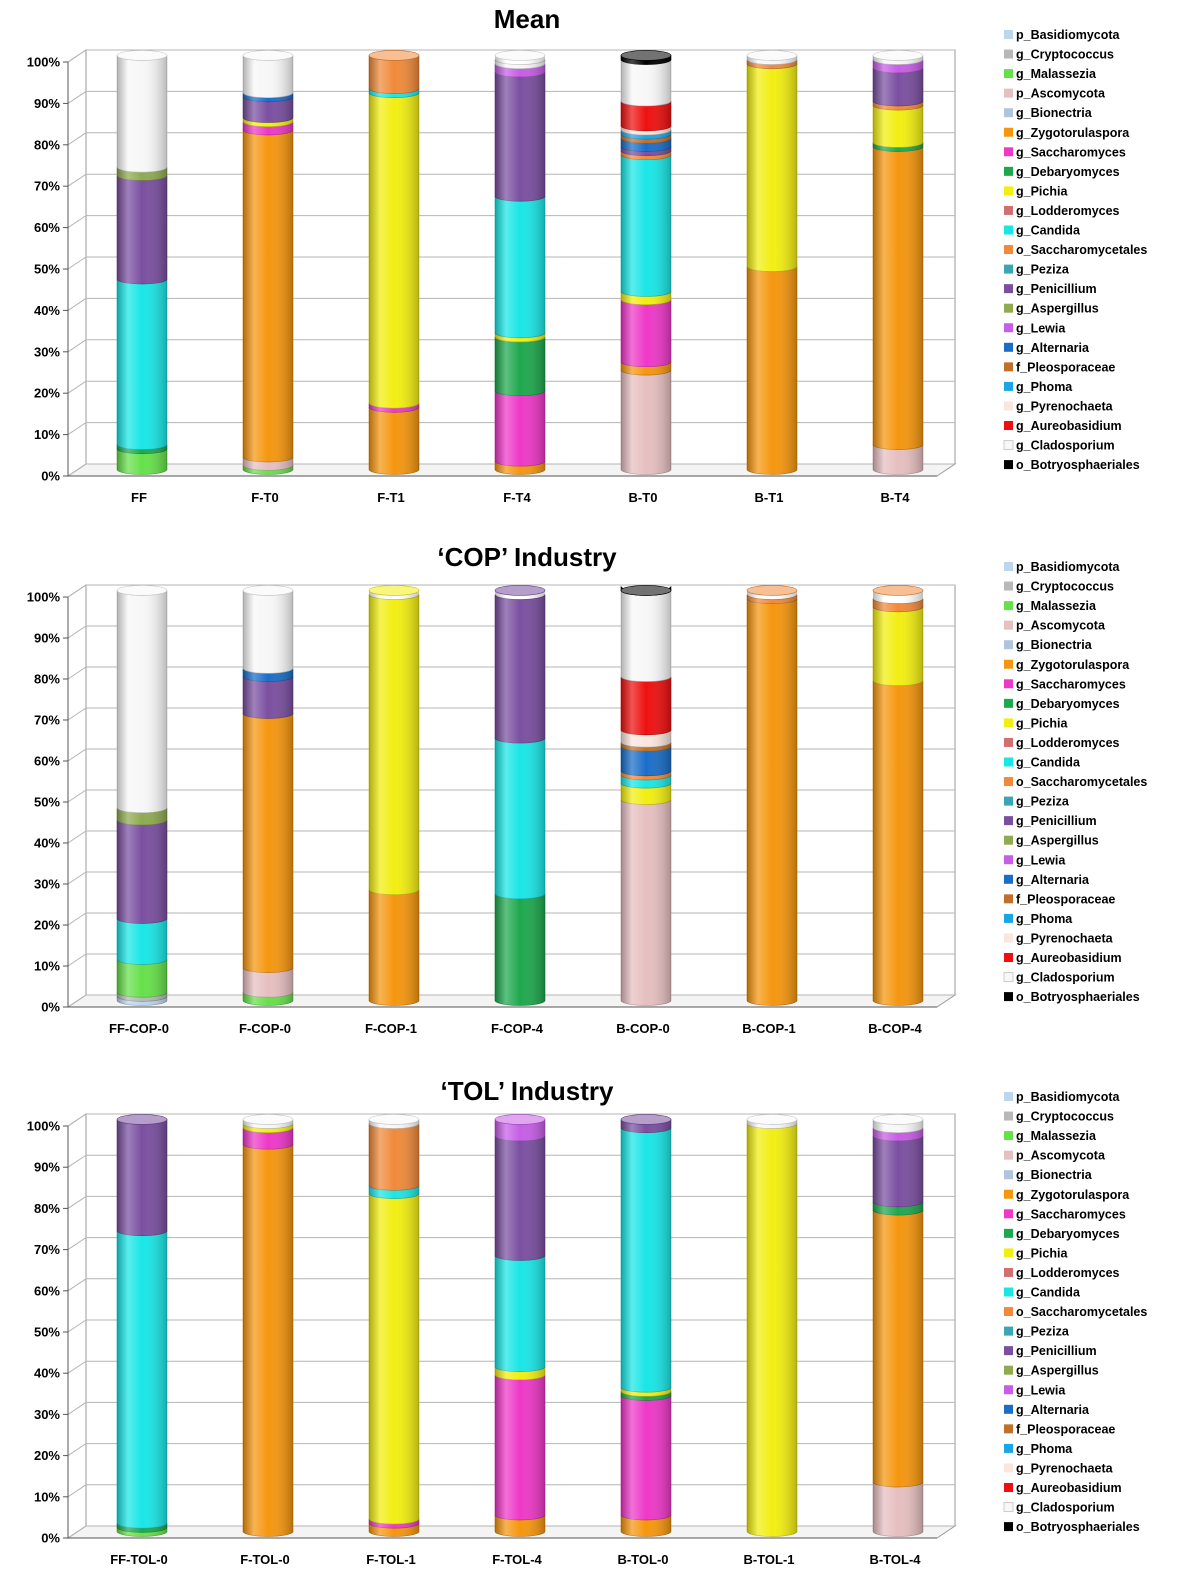 Image resolution: width=1179 pixels, height=1591 pixels. I want to click on legend-label: g_Peziza, so click(1043, 1332).